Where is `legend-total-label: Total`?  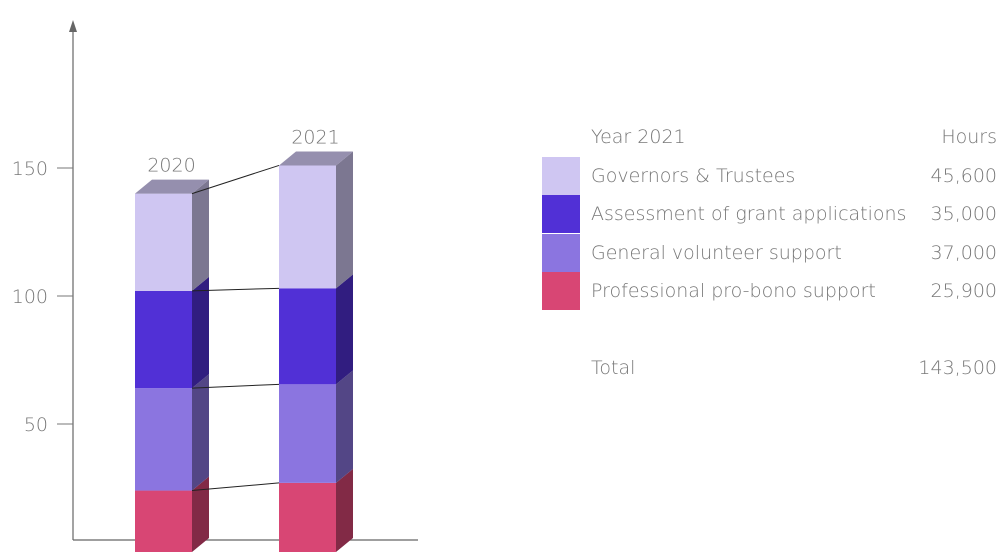
legend-total-label: Total is located at coordinates (613, 367).